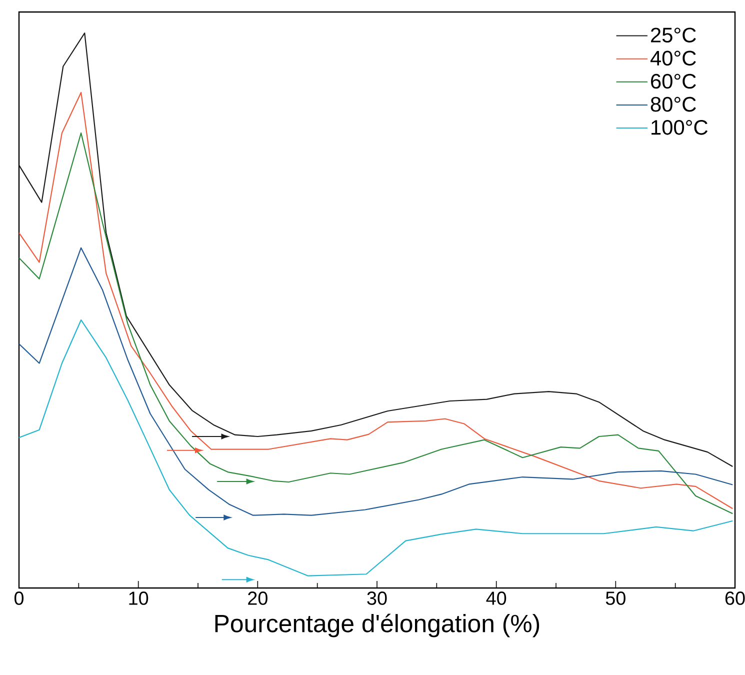 This screenshot has height=675, width=745. Describe the element at coordinates (19, 598) in the screenshot. I see `x-tick-label: 0` at that location.